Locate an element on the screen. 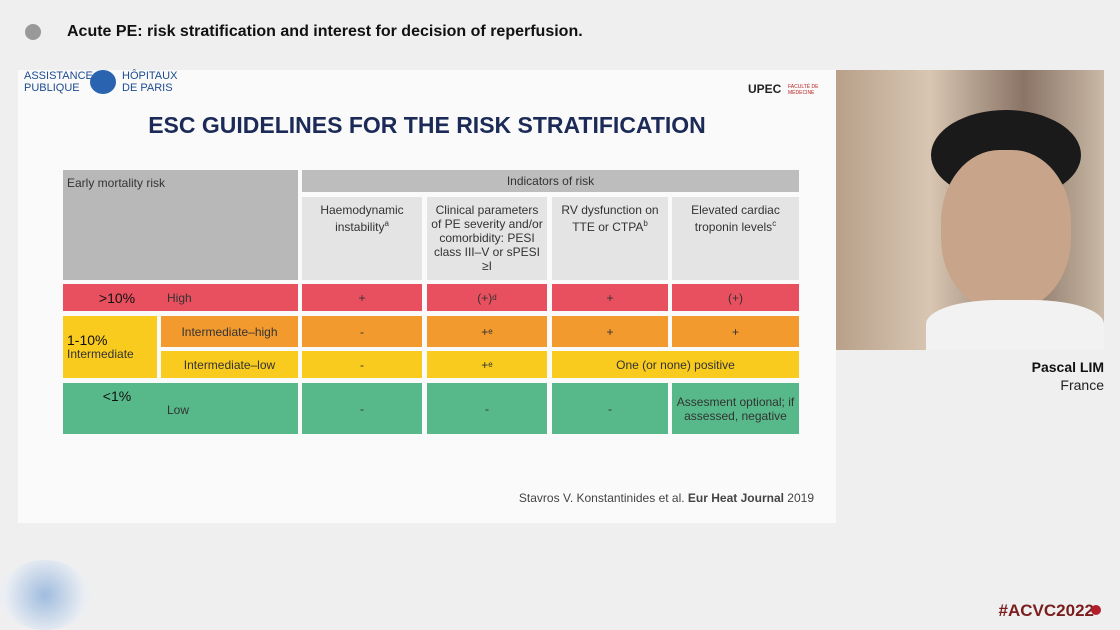 The width and height of the screenshot is (1120, 630). cell: (+) is located at coordinates (735, 297).